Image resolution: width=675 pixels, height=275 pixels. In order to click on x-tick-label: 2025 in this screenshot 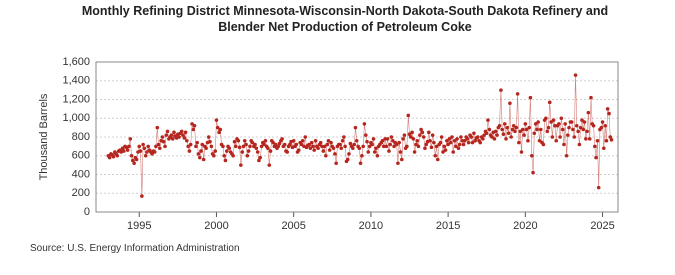, I will do `click(602, 226)`.